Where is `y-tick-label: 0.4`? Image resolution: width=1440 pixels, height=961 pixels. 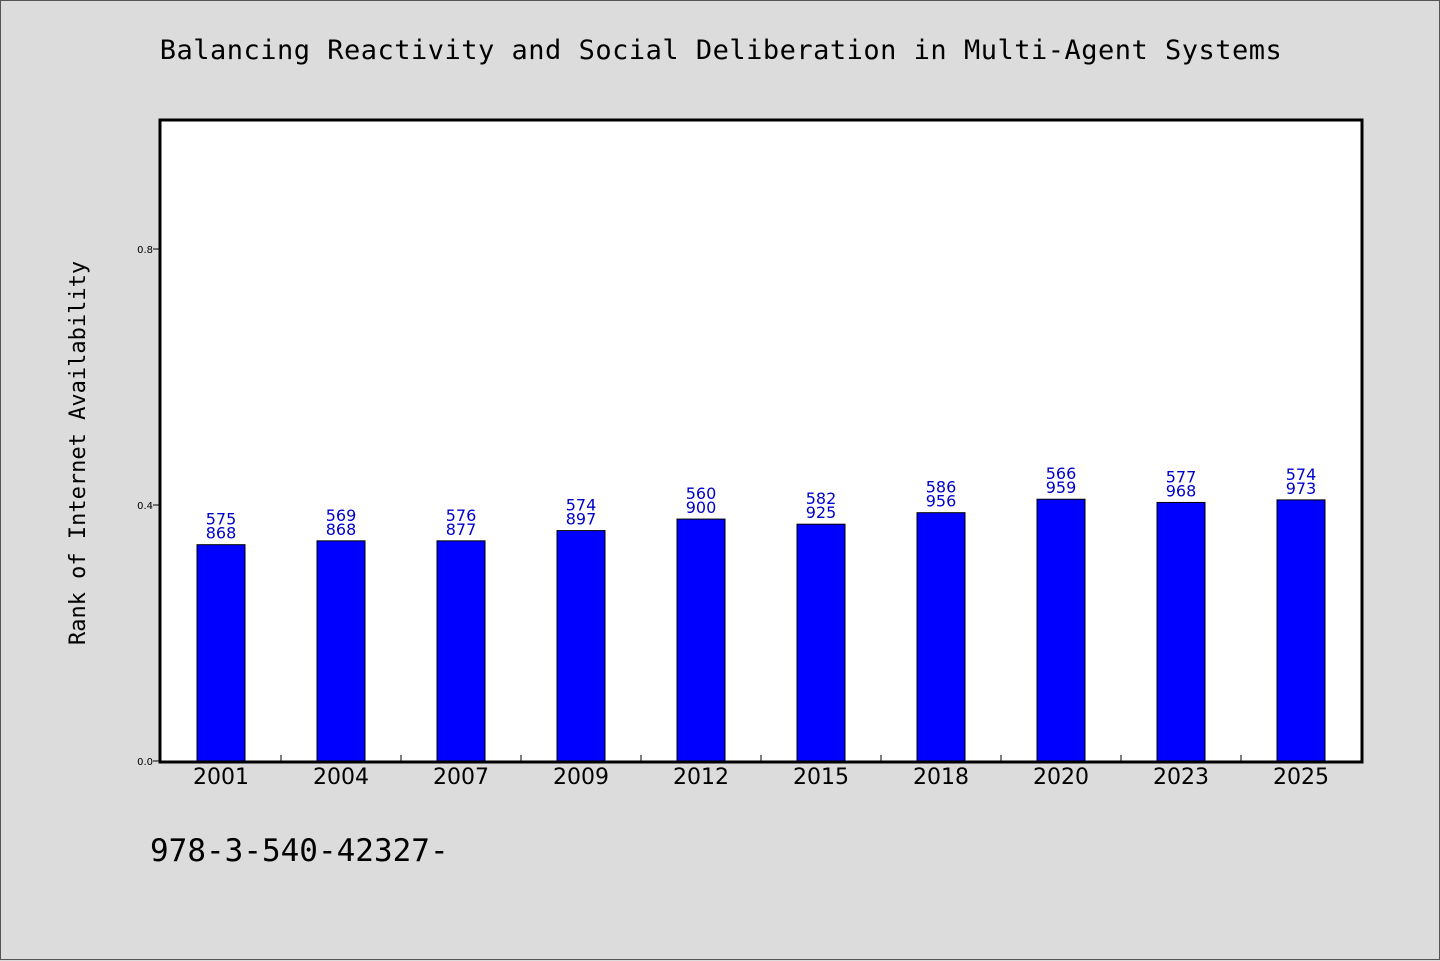 y-tick-label: 0.4 is located at coordinates (145, 506).